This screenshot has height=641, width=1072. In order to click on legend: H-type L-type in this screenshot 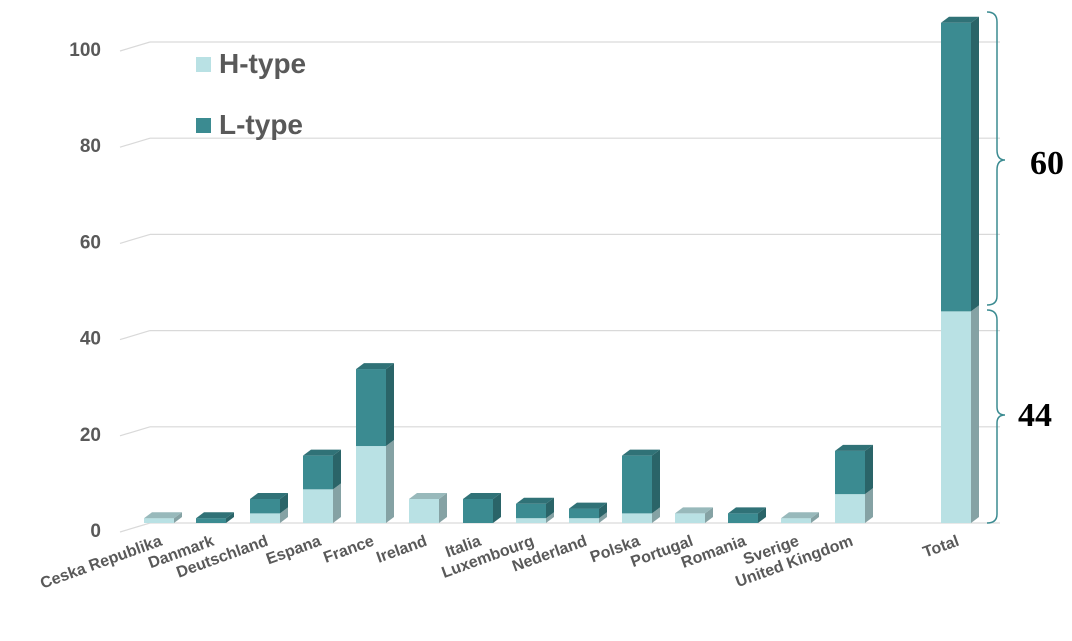, I will do `click(251, 94)`.